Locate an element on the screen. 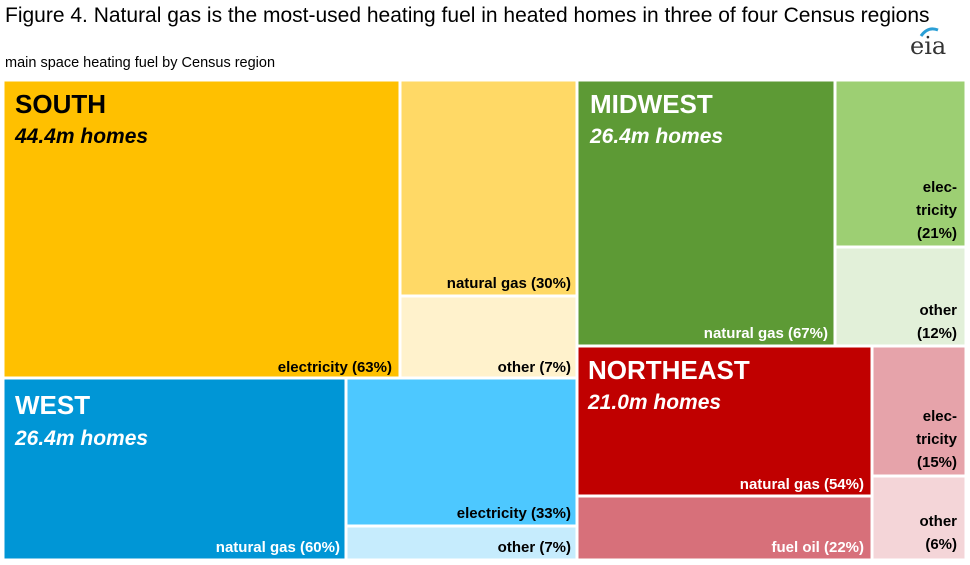  midwest-electricity-cell is located at coordinates (900, 163).